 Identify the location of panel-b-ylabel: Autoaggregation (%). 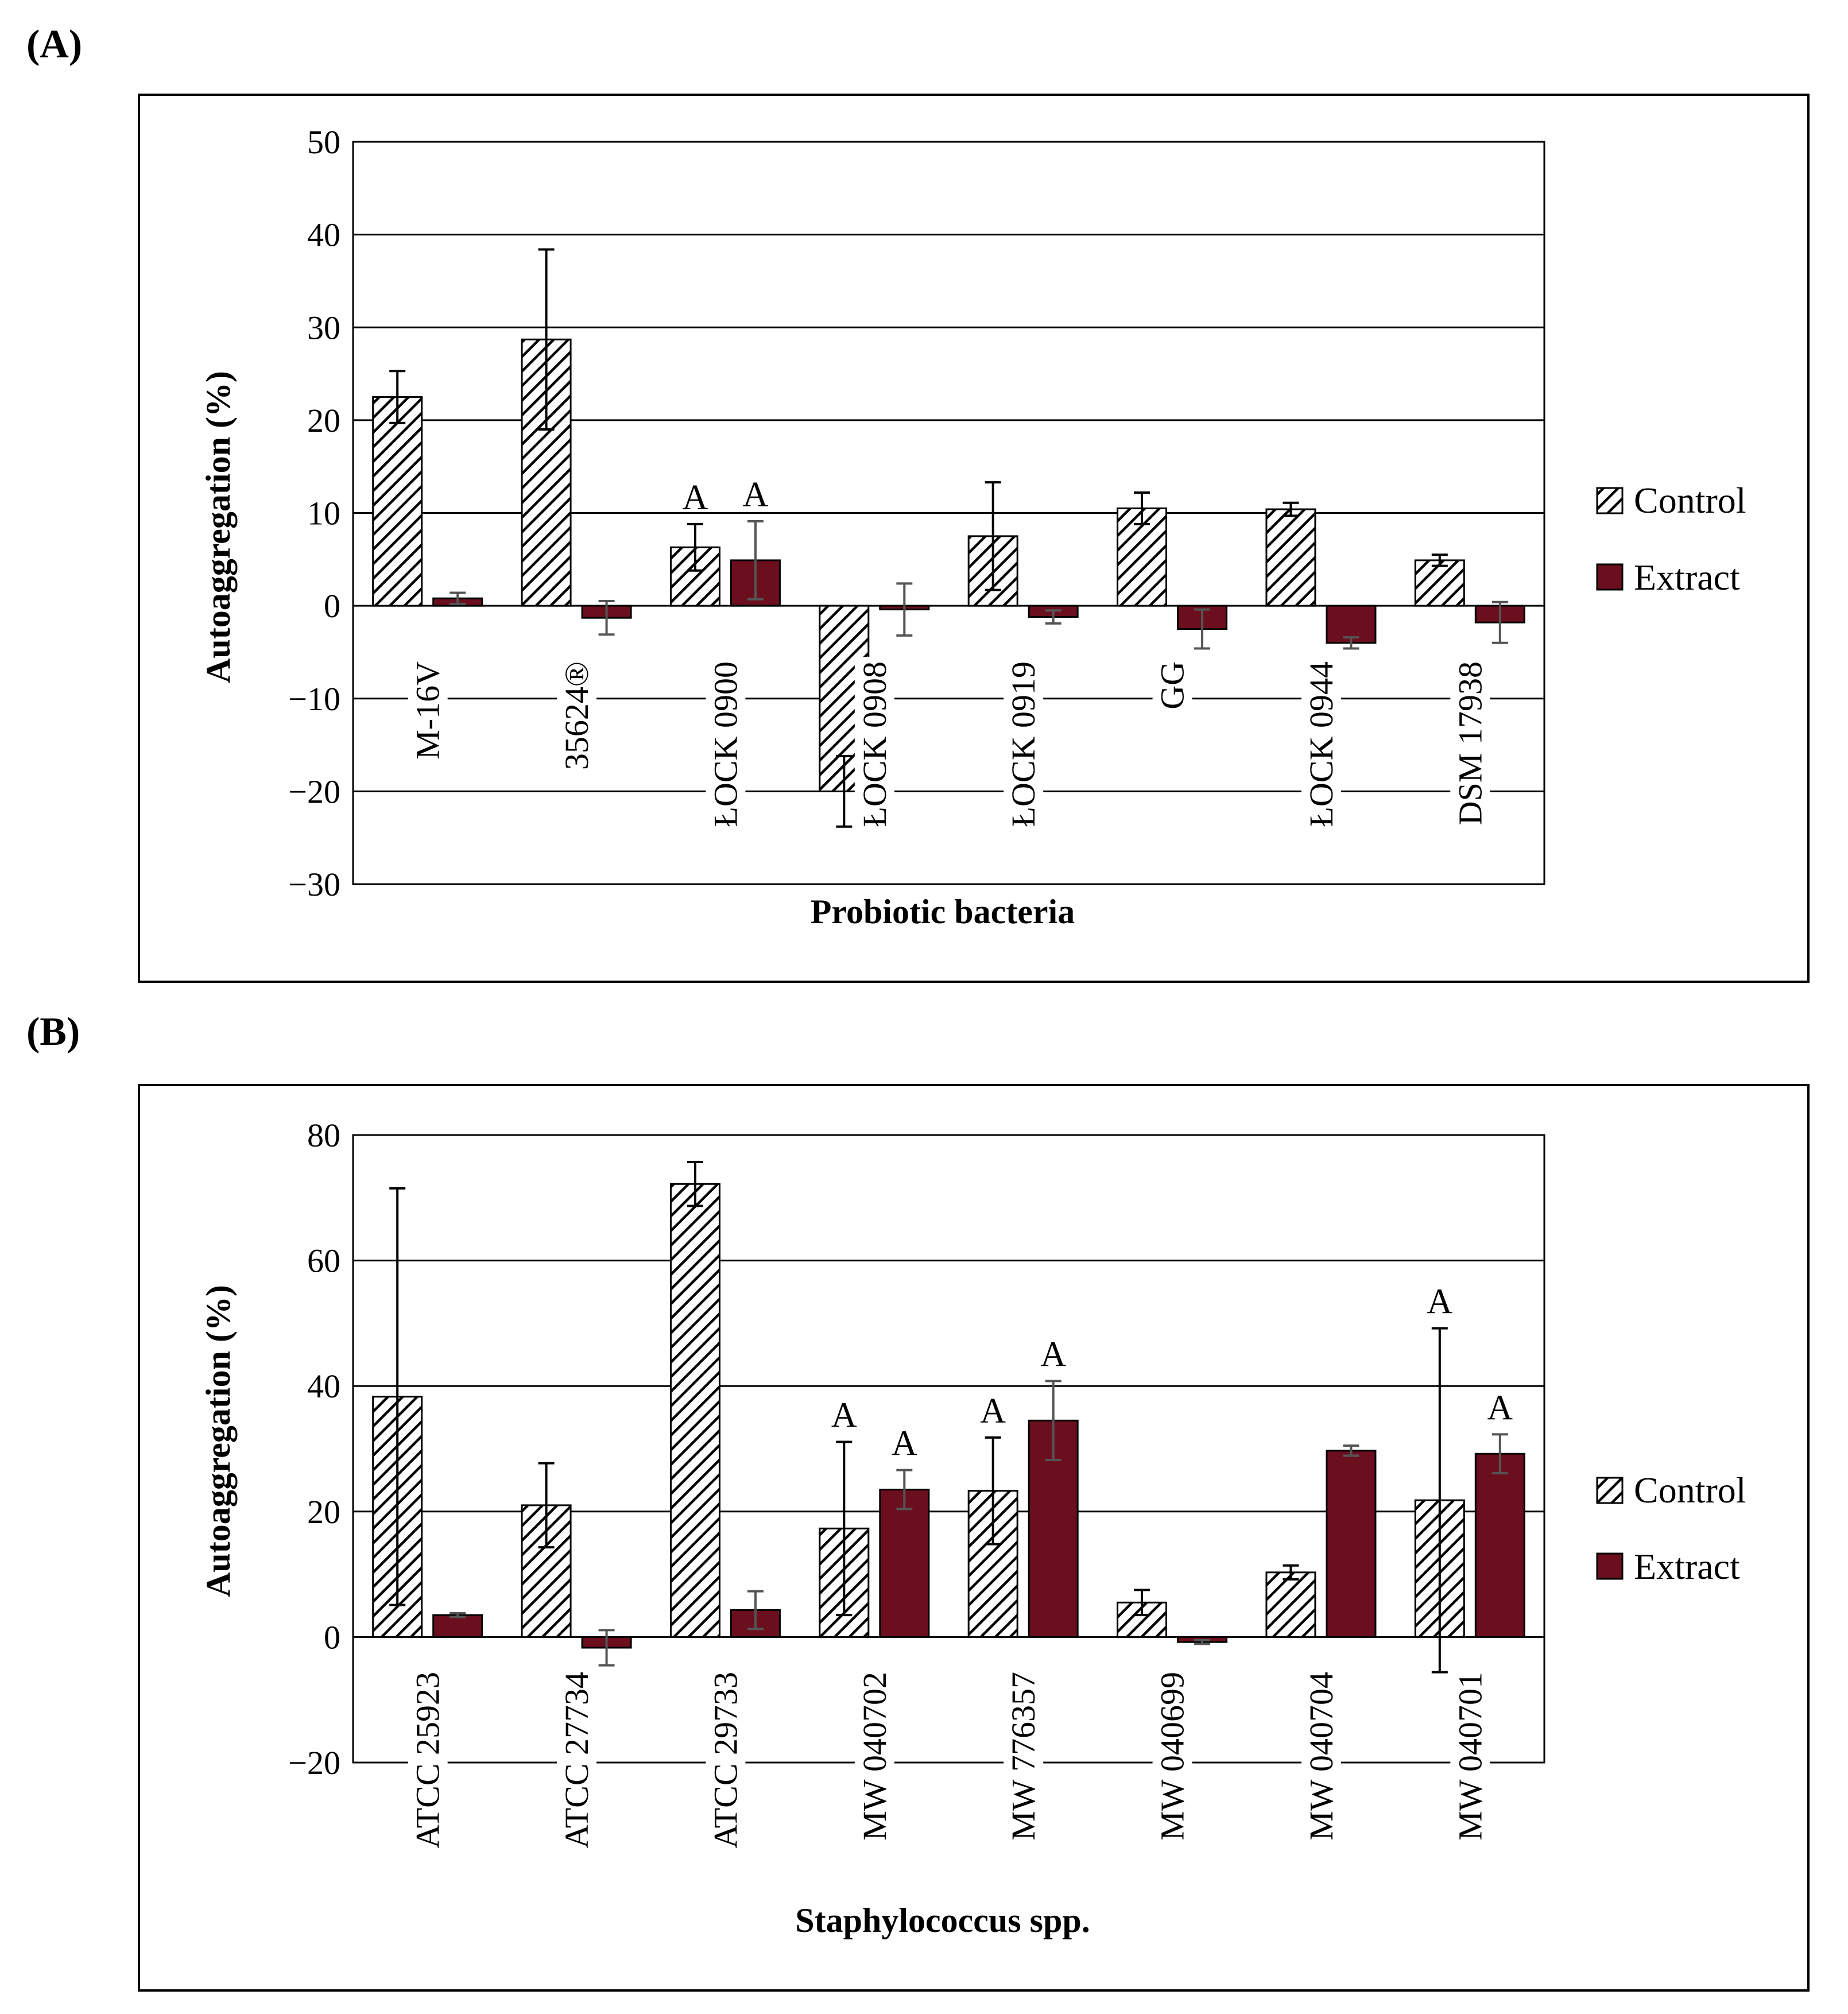
(218, 1441).